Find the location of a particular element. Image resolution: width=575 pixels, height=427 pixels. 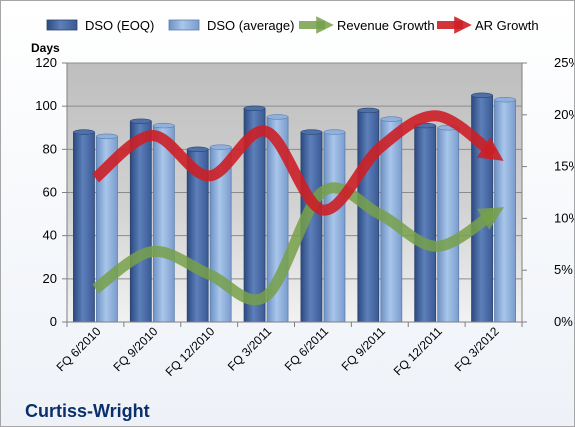

y2-tick-label: 0% is located at coordinates (563, 321).